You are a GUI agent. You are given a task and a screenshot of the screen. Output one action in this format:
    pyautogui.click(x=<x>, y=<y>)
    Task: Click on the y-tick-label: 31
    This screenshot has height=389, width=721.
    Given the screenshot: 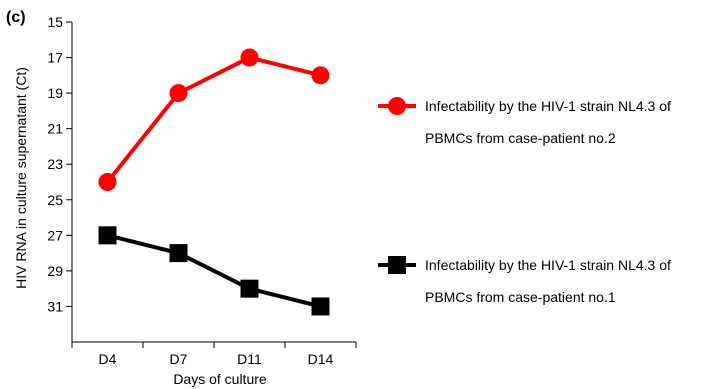 What is the action you would take?
    pyautogui.click(x=55, y=306)
    